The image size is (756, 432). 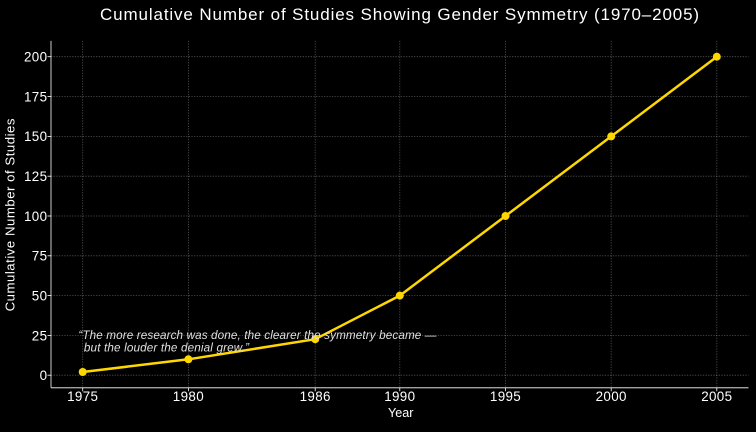 What do you see at coordinates (716, 396) in the screenshot?
I see `svg-text: 2005` at bounding box center [716, 396].